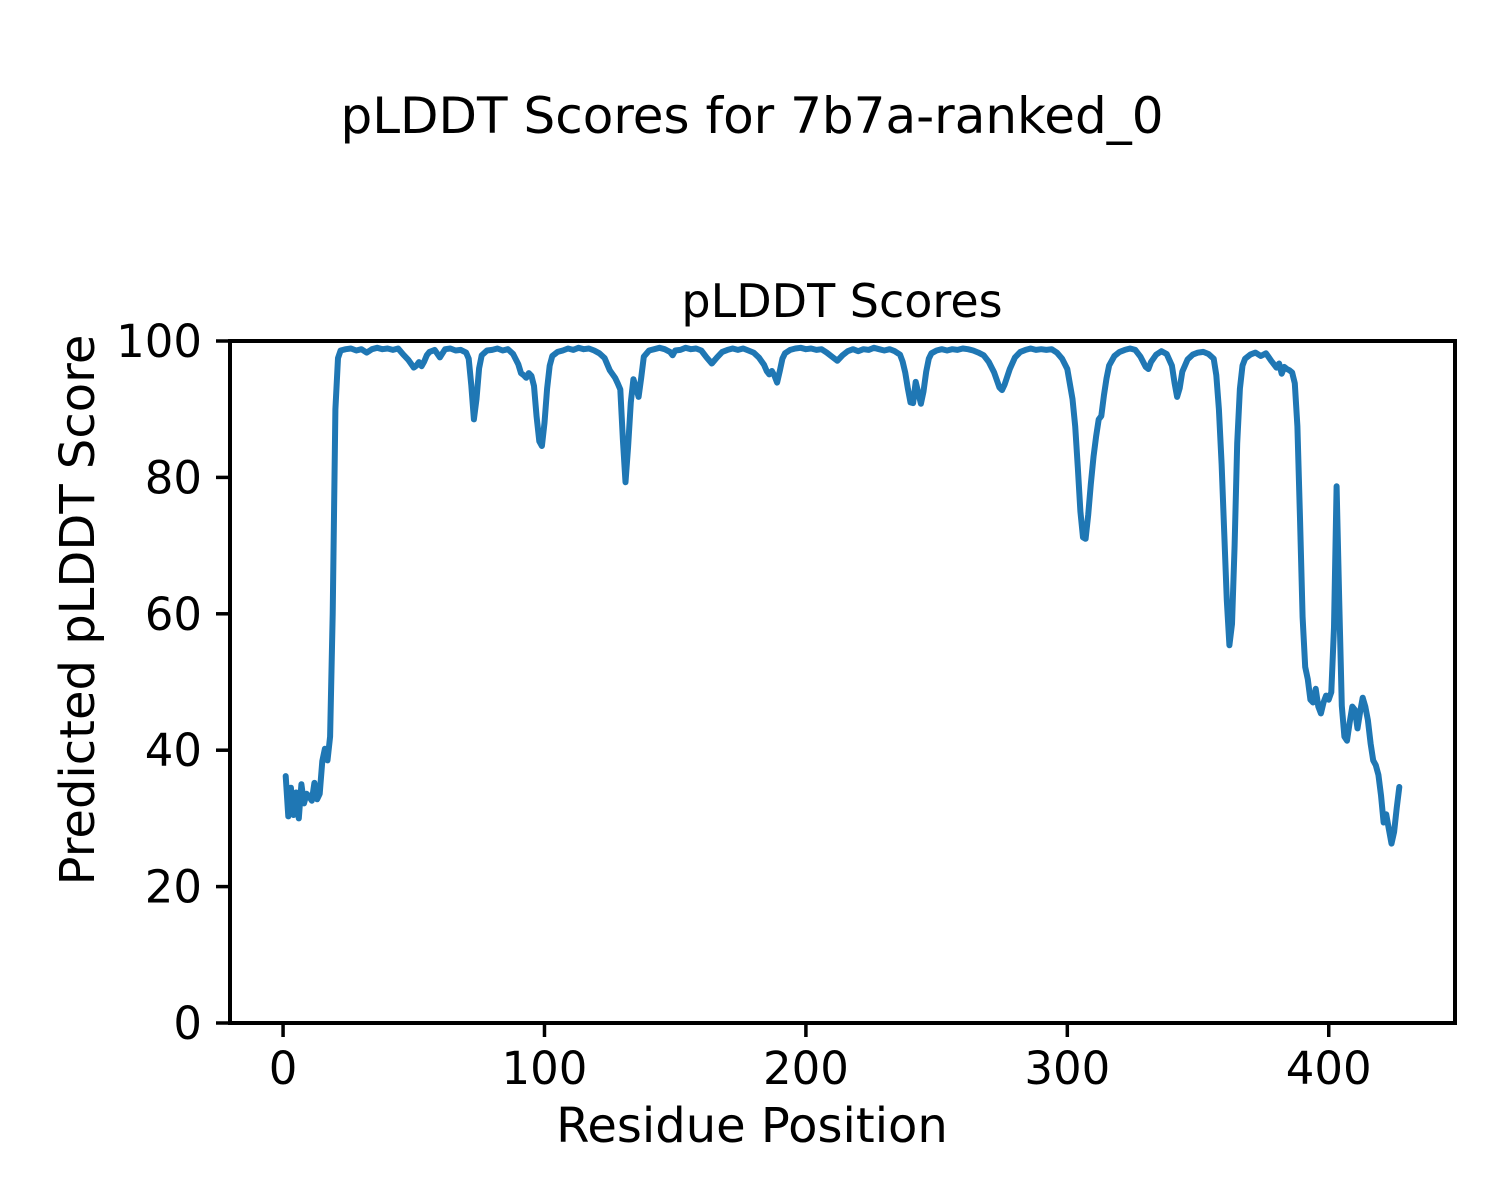 The image size is (1500, 1200). I want to click on x-tick-label: 300, so click(1067, 1068).